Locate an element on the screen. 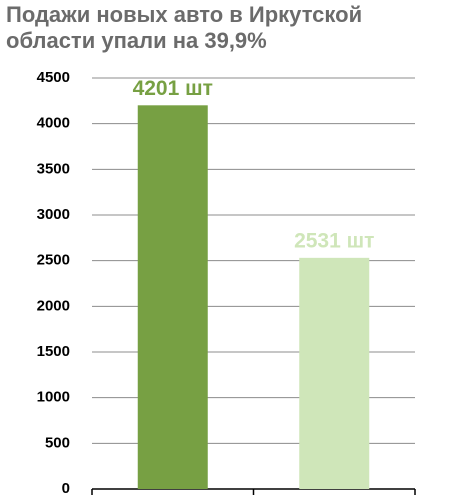 The image size is (450, 500). y-tick-label: 0 is located at coordinates (66, 488).